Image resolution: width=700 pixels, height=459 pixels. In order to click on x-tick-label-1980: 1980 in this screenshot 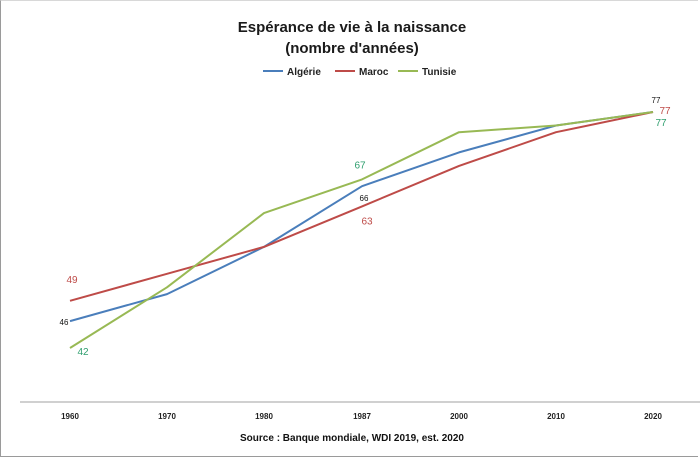, I will do `click(264, 416)`.